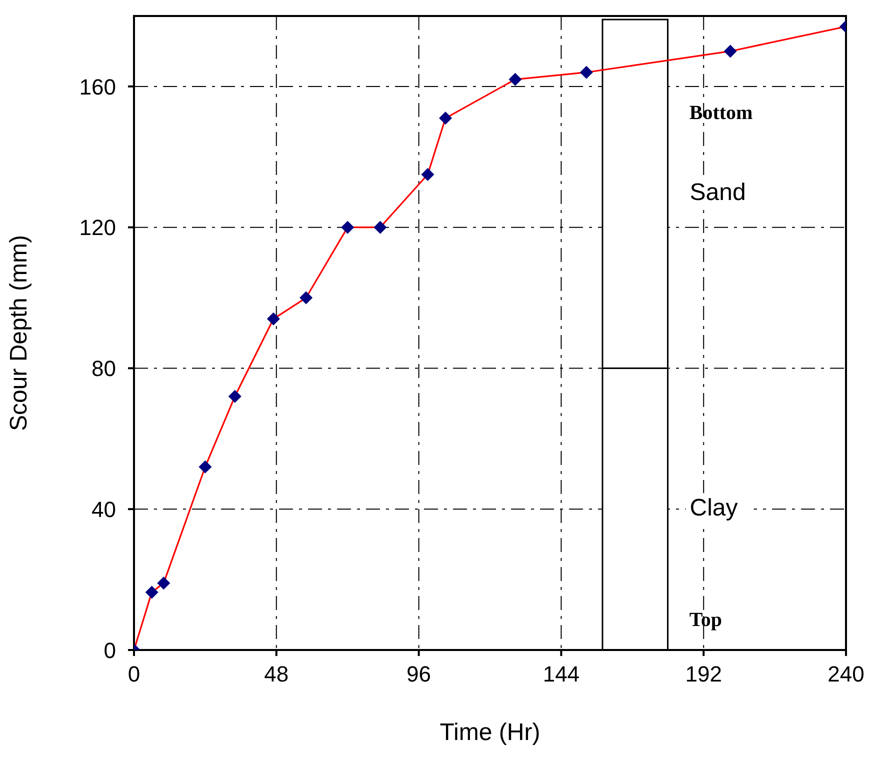 This screenshot has height=757, width=882. Describe the element at coordinates (419, 674) in the screenshot. I see `x-tick-label: 96` at that location.